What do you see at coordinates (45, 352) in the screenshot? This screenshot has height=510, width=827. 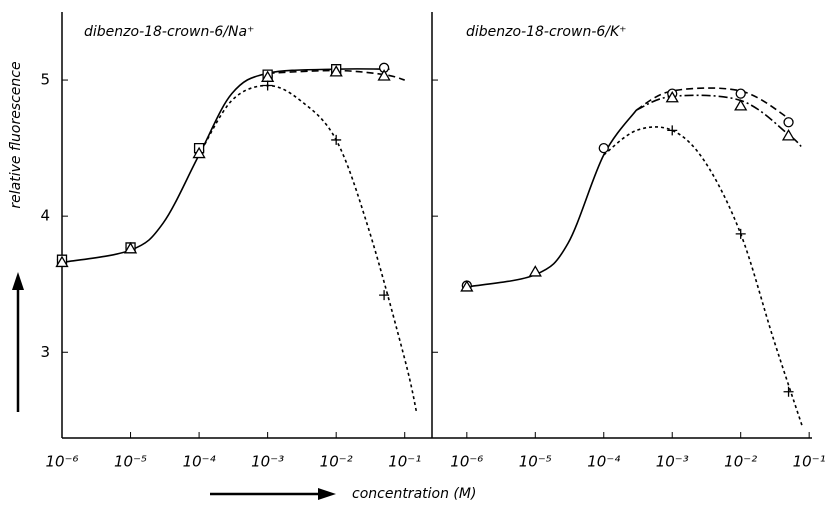 I see `y-tick-label: 3` at bounding box center [45, 352].